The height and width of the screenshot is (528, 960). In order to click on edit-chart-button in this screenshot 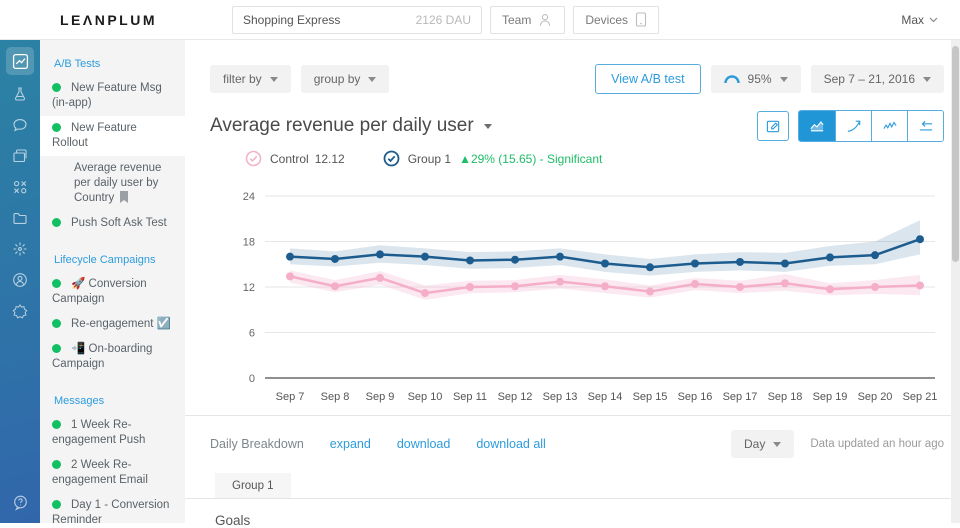, I will do `click(773, 126)`.